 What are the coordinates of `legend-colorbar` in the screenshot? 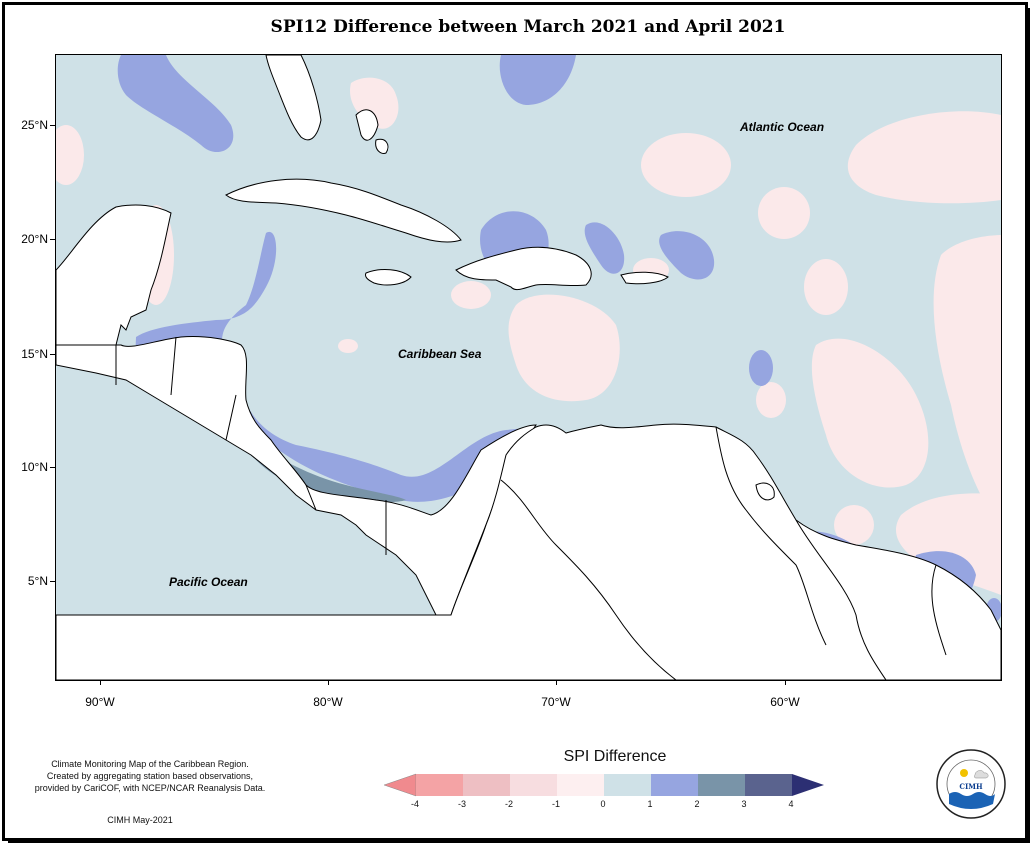 It's located at (604, 785).